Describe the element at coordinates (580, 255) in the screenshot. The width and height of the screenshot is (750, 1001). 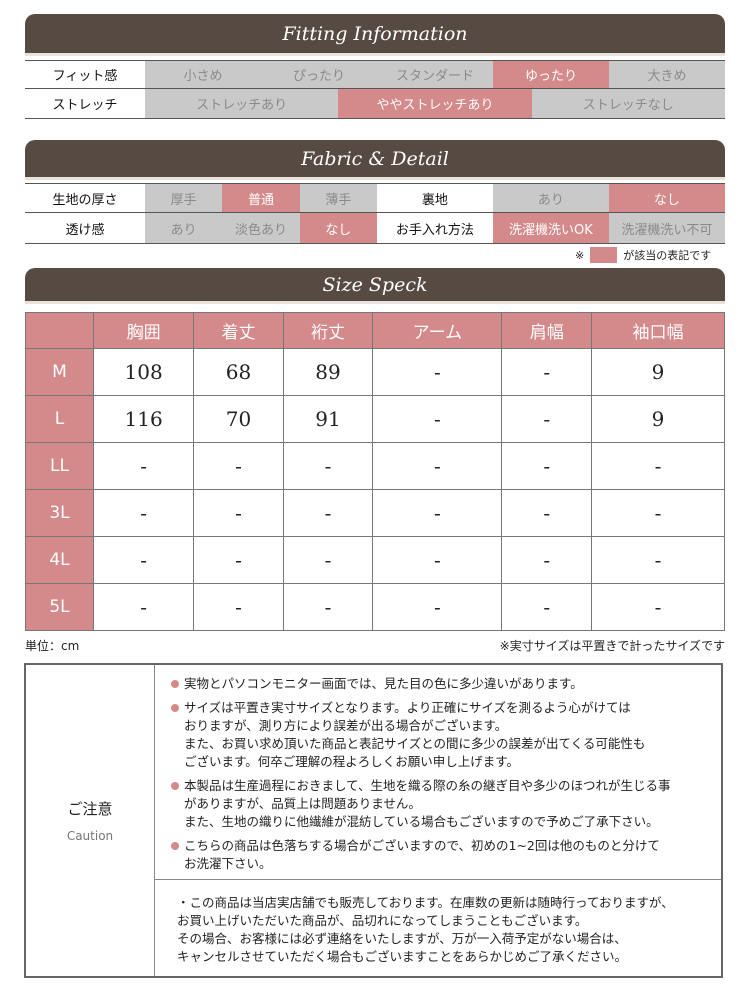
I see `note-mark: ※` at that location.